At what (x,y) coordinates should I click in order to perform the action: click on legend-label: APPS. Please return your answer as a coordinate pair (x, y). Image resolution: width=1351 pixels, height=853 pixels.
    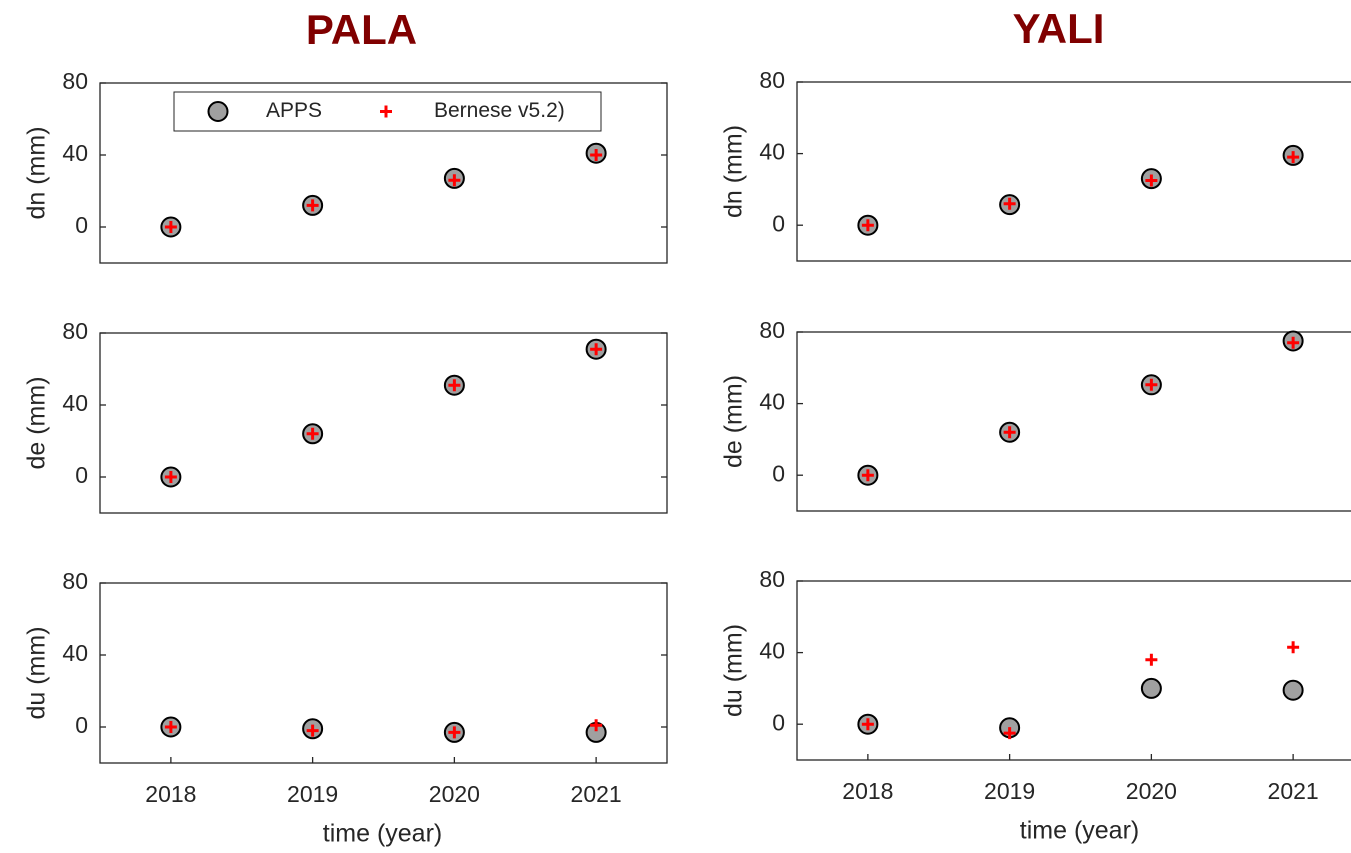
    Looking at the image, I should click on (294, 110).